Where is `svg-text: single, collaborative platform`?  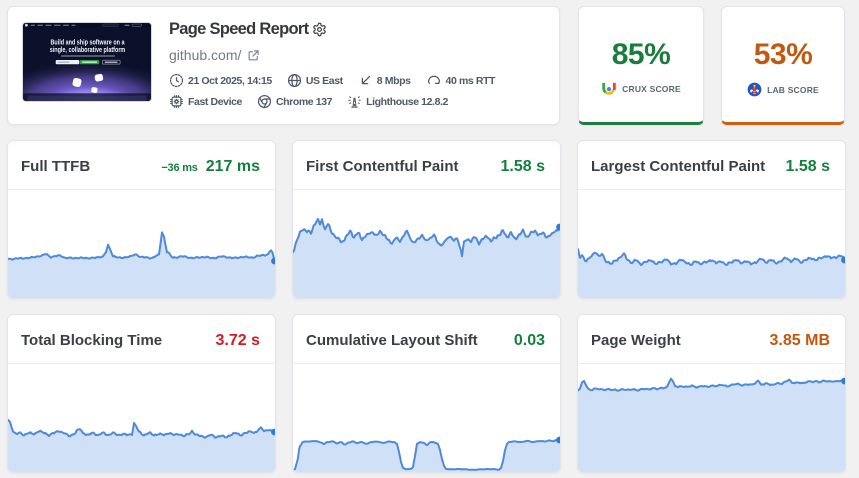
svg-text: single, collaborative platform is located at coordinates (88, 50).